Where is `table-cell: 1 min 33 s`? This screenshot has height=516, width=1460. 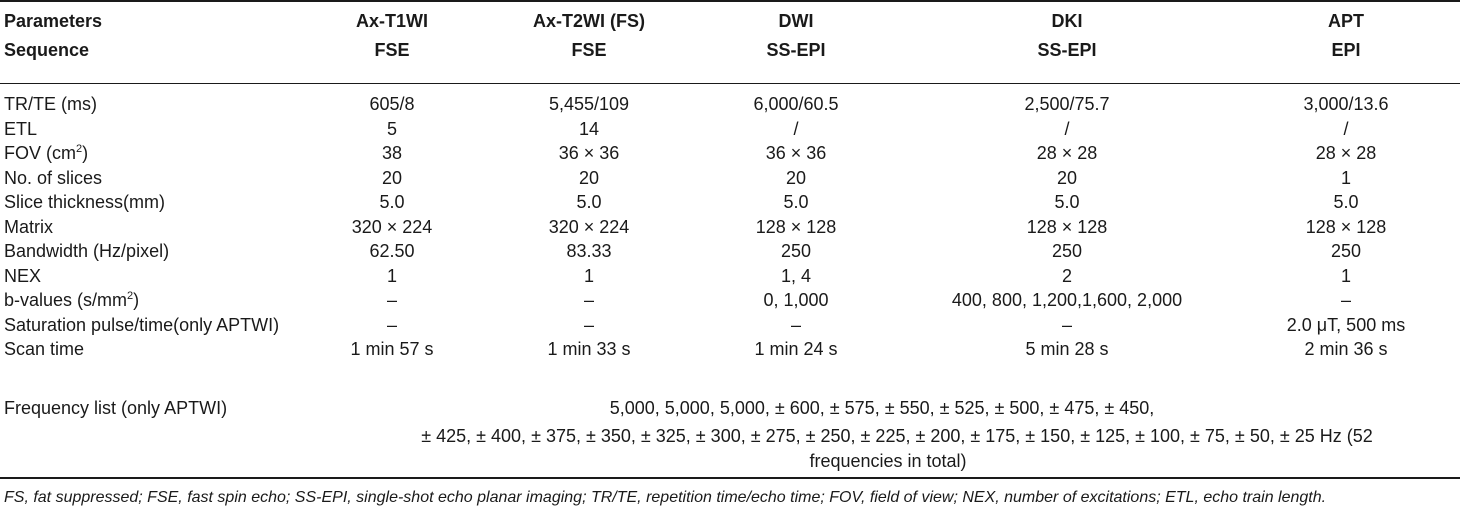
table-cell: 1 min 33 s is located at coordinates (589, 349).